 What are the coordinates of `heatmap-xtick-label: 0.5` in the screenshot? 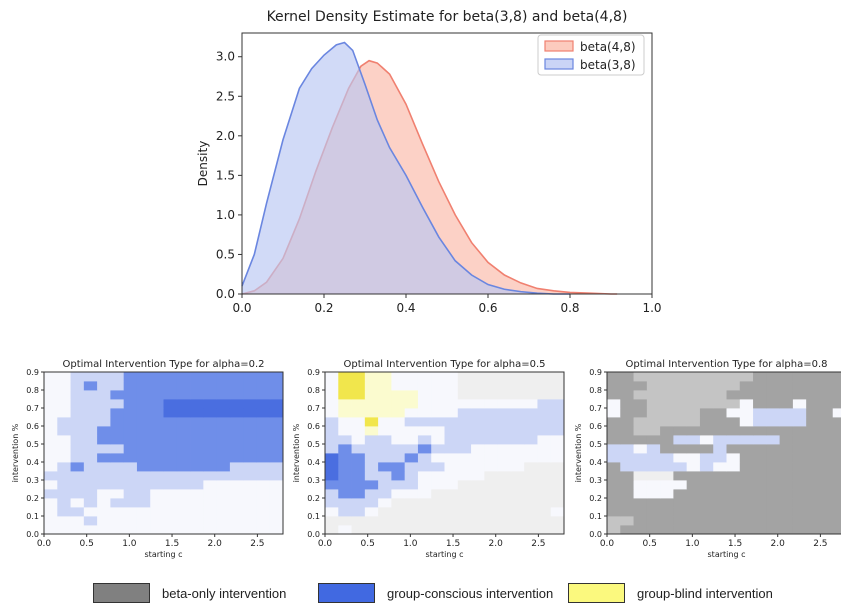 It's located at (87, 544).